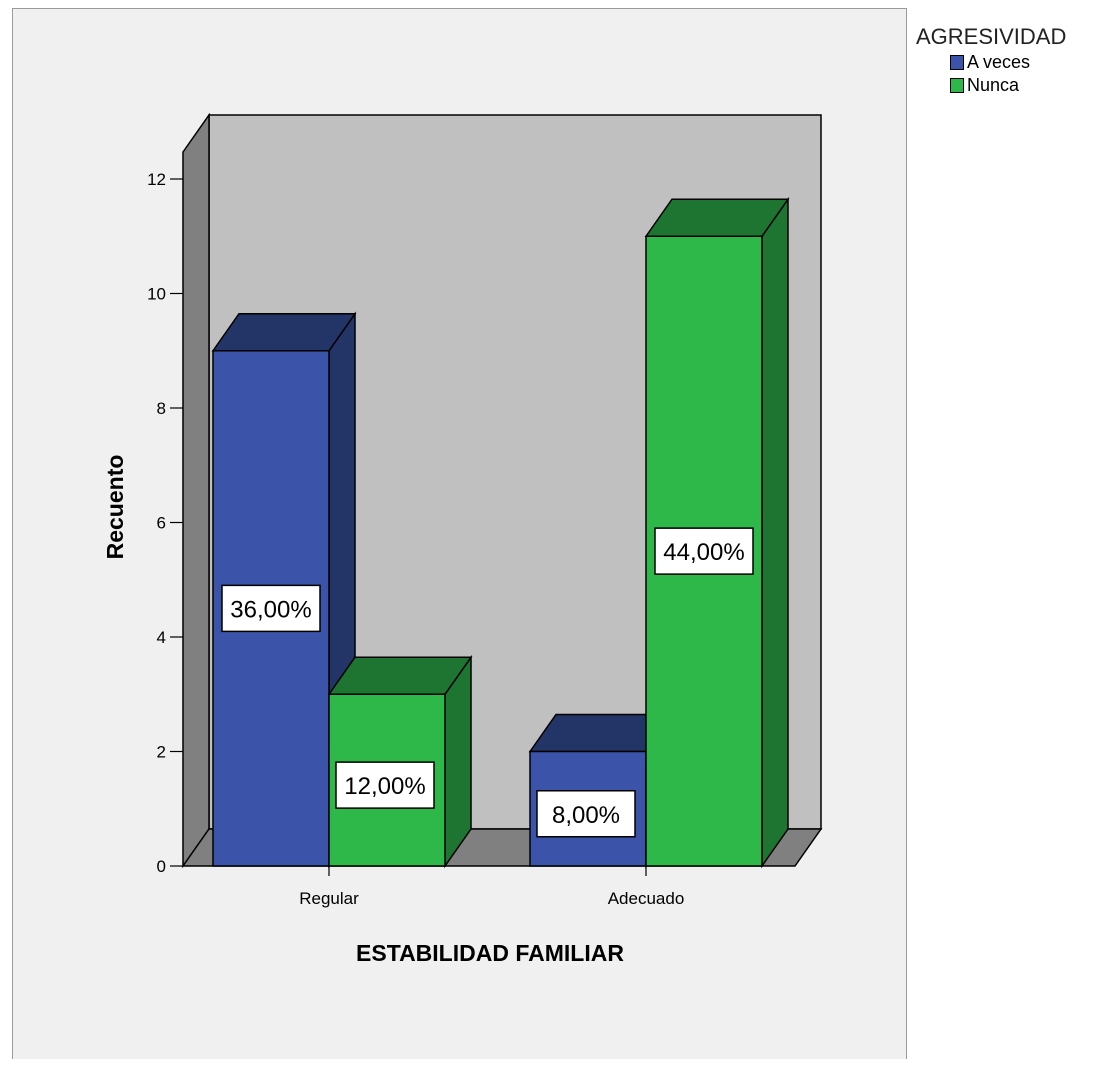 The image size is (1094, 1068). I want to click on data-label-box: 44,00%, so click(704, 551).